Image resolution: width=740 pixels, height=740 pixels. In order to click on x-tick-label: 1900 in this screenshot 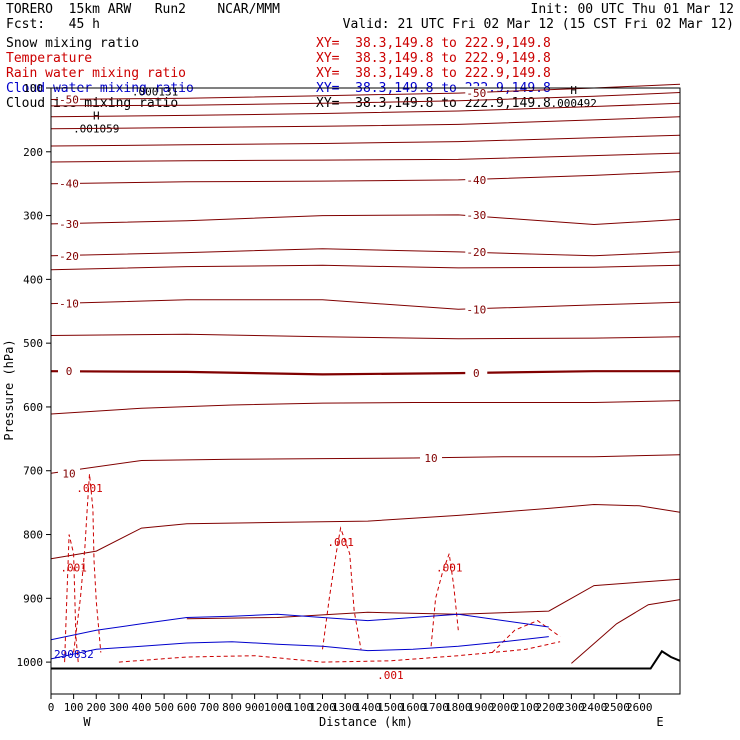, I will do `click(481, 707)`.